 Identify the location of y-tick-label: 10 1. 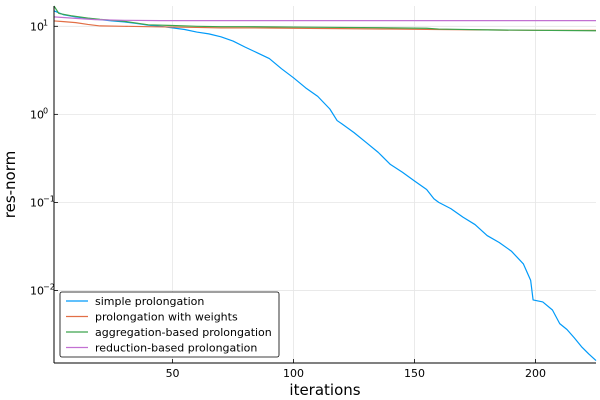
(39, 25).